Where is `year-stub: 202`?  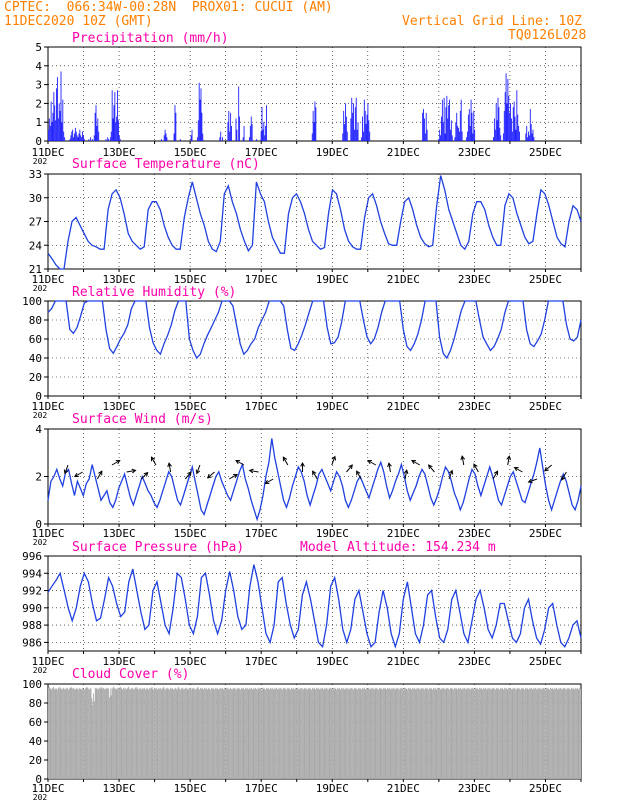 year-stub: 202 is located at coordinates (40, 796).